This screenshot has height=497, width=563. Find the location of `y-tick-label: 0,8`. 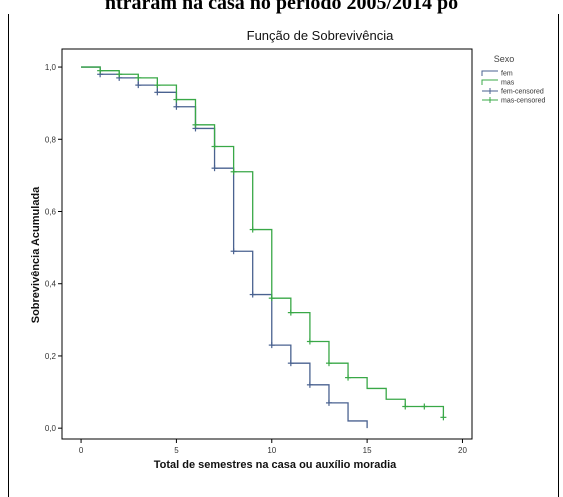

y-tick-label: 0,8 is located at coordinates (51, 139).